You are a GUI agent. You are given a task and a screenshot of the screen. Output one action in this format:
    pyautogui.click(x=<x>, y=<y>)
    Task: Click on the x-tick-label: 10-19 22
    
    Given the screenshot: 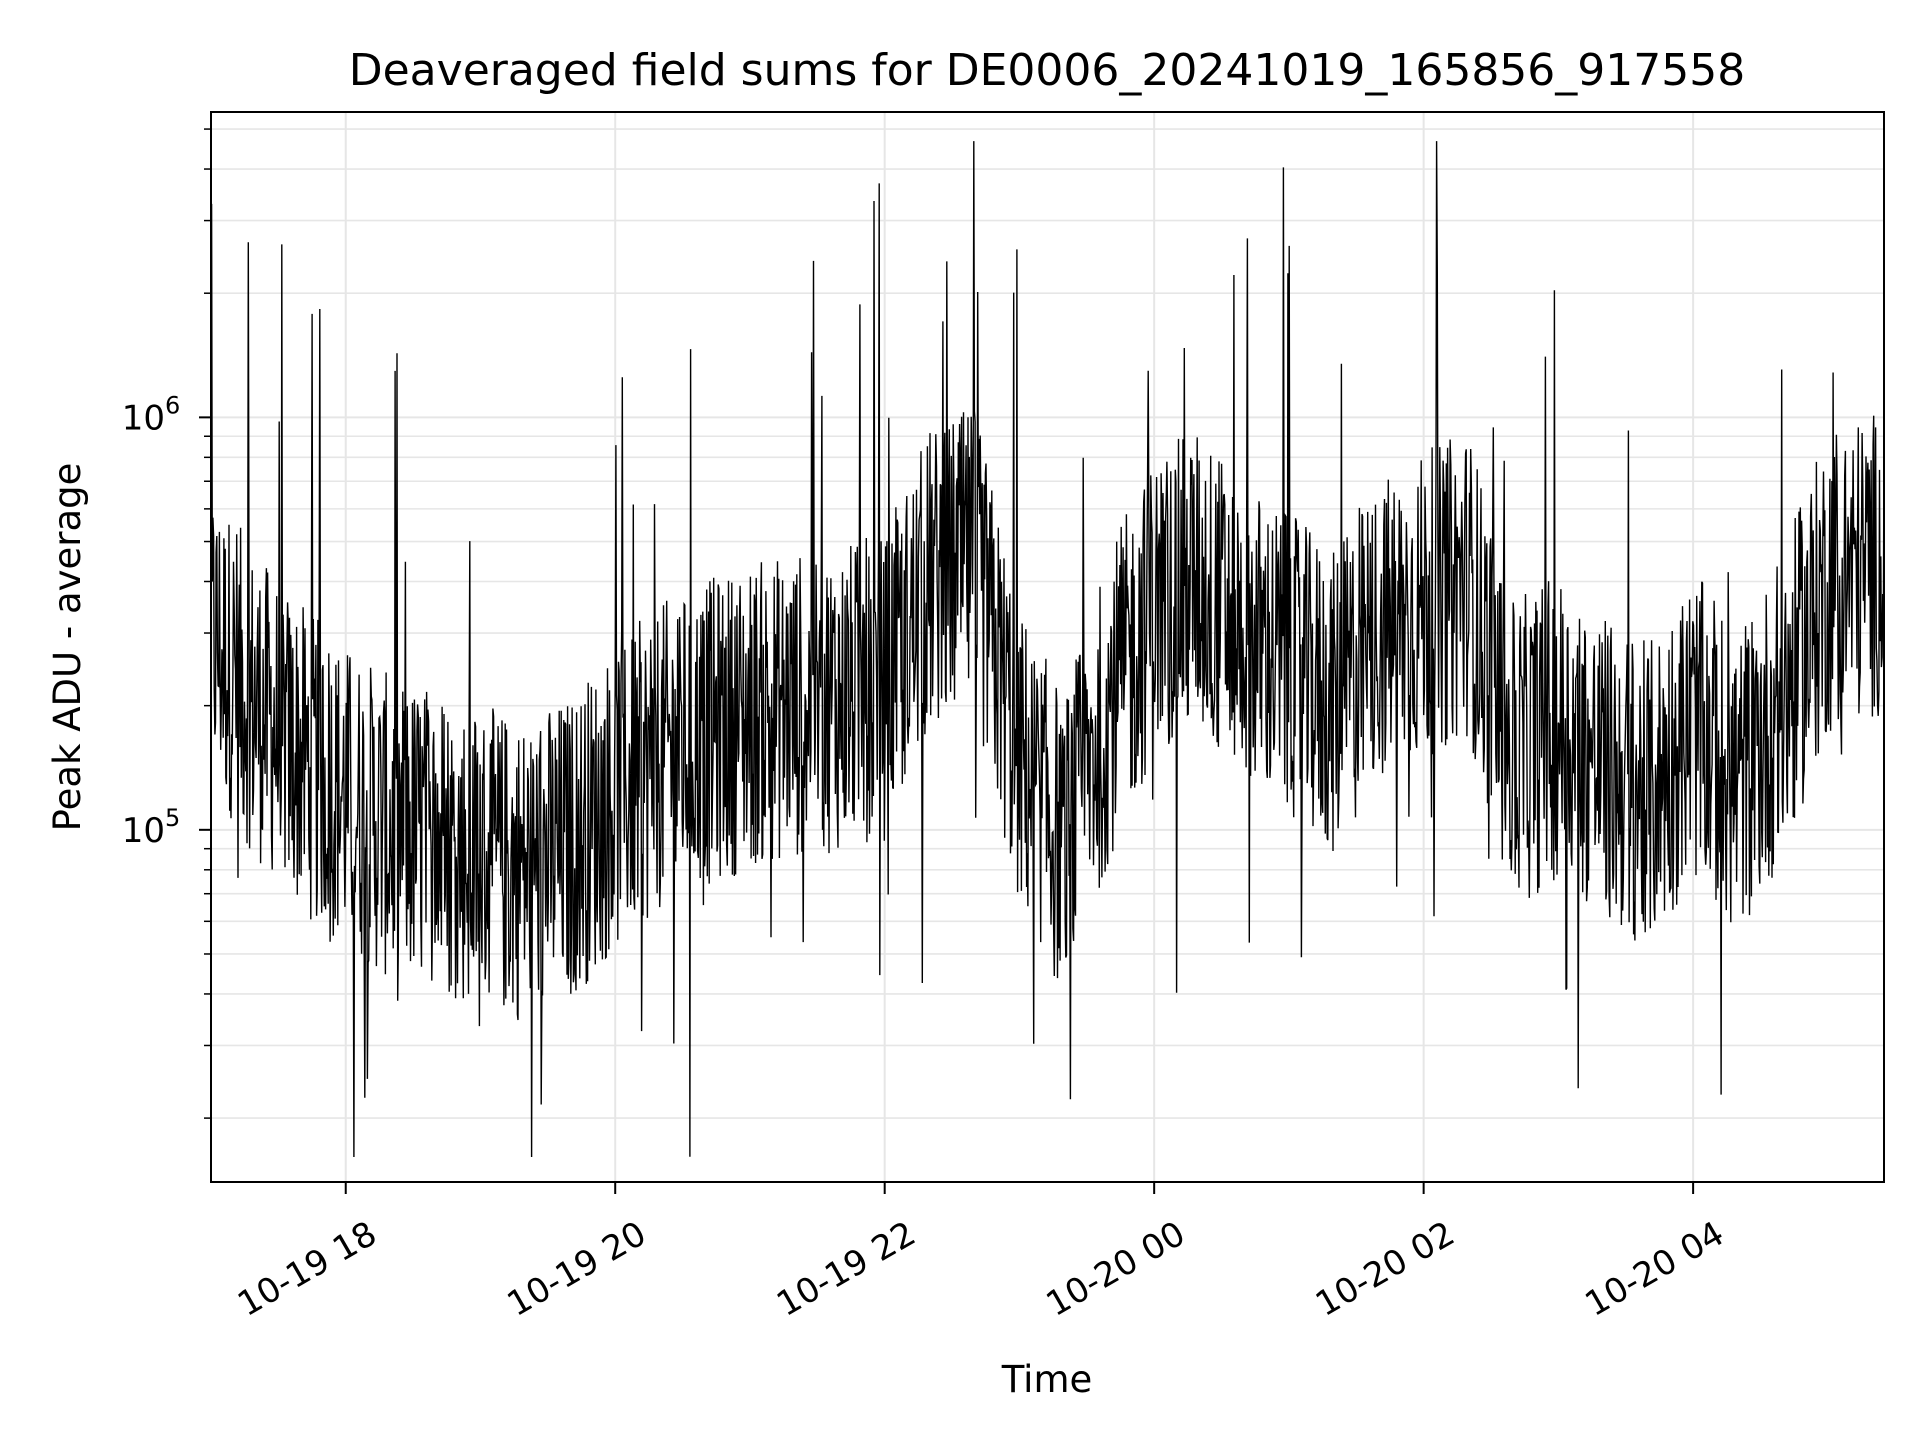 What is the action you would take?
    pyautogui.click(x=846, y=1269)
    